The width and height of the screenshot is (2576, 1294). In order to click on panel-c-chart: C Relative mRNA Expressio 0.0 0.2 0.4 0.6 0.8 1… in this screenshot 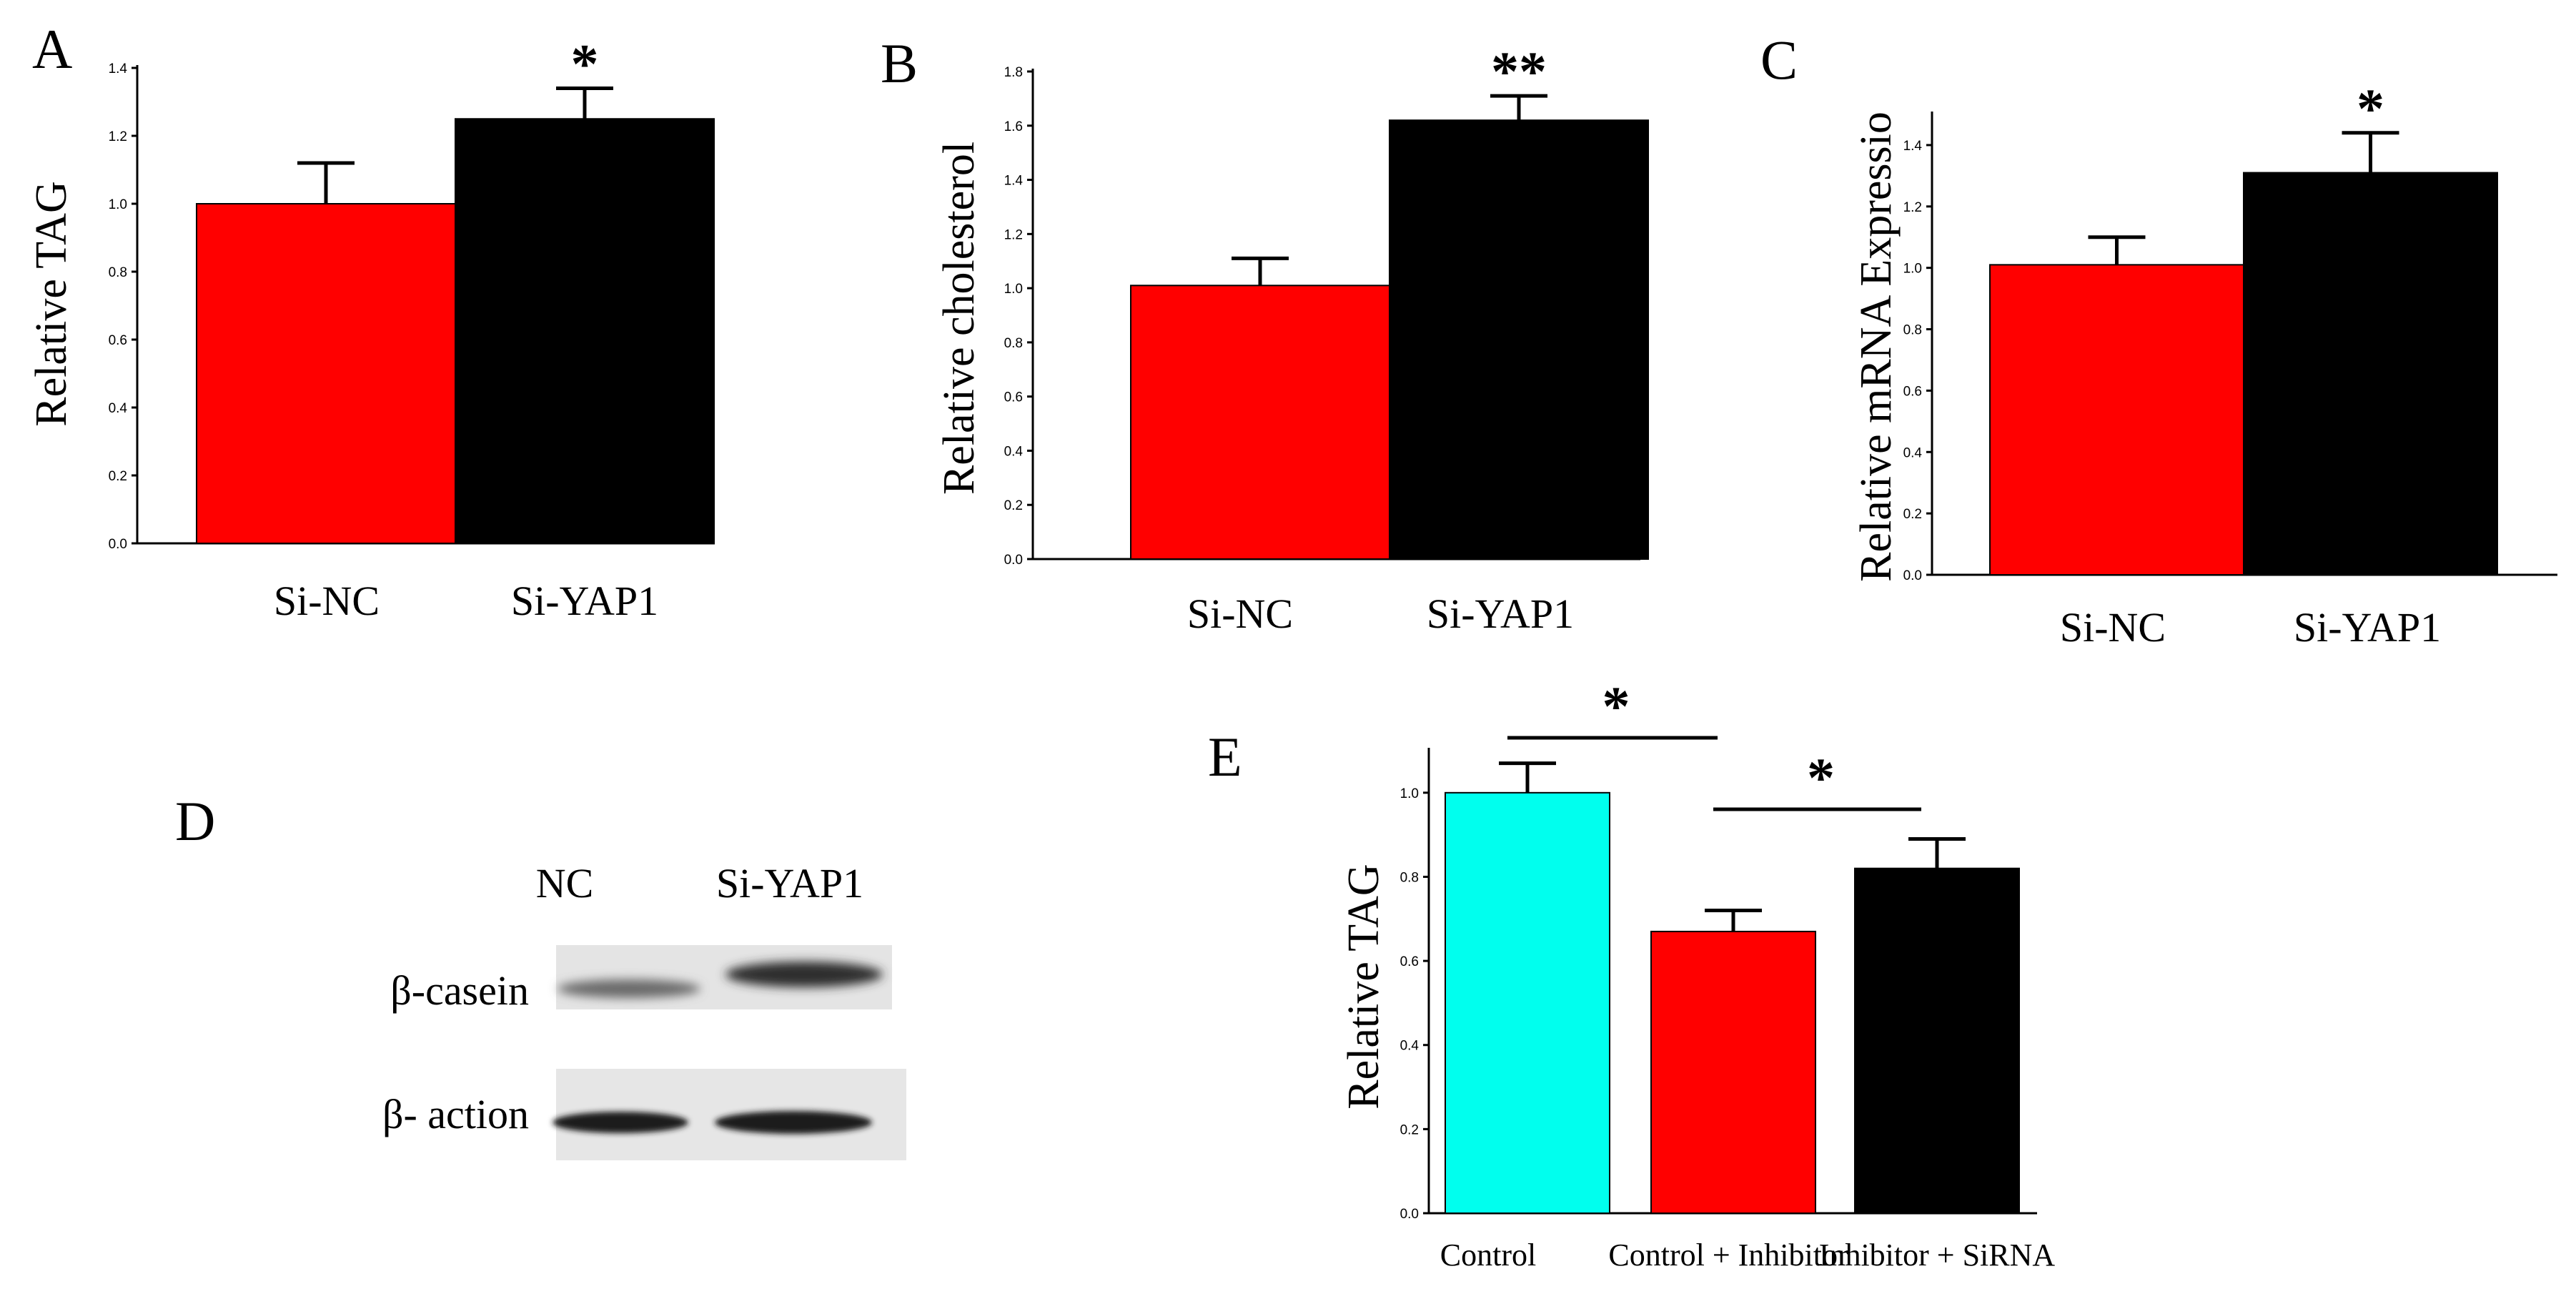, I will do `click(2159, 340)`.